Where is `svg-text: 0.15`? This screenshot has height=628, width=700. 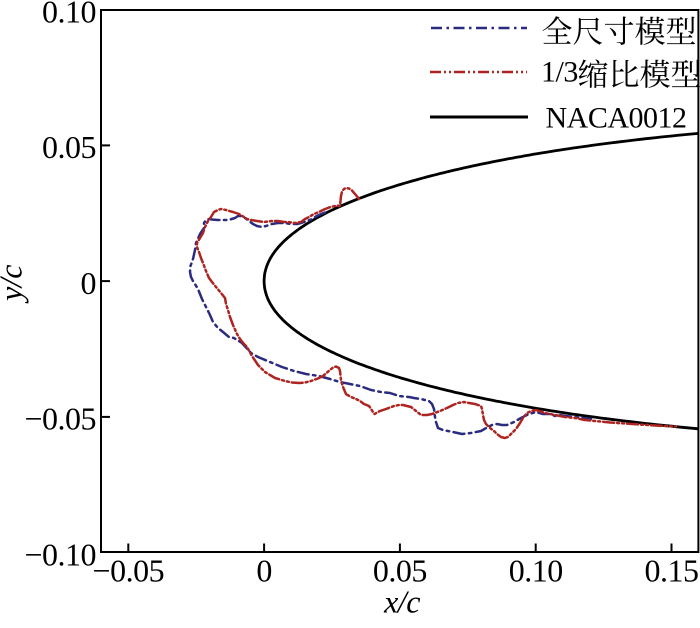
svg-text: 0.15 is located at coordinates (672, 571).